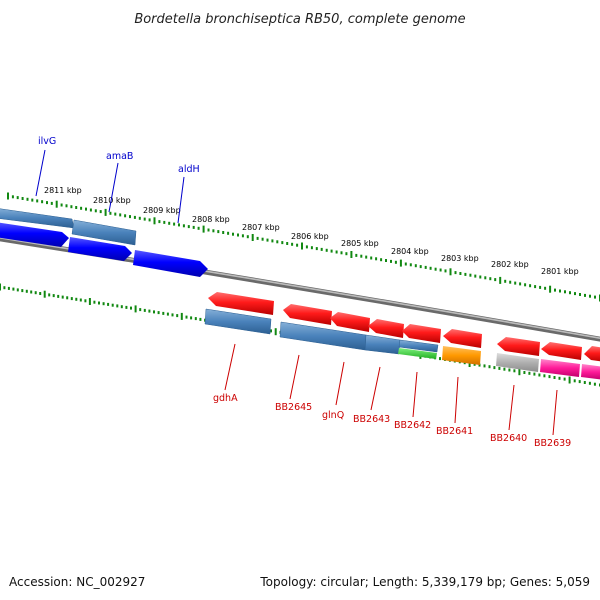 Image resolution: width=600 pixels, height=600 pixels. What do you see at coordinates (170, 263) in the screenshot?
I see `gene-feature-aldH` at bounding box center [170, 263].